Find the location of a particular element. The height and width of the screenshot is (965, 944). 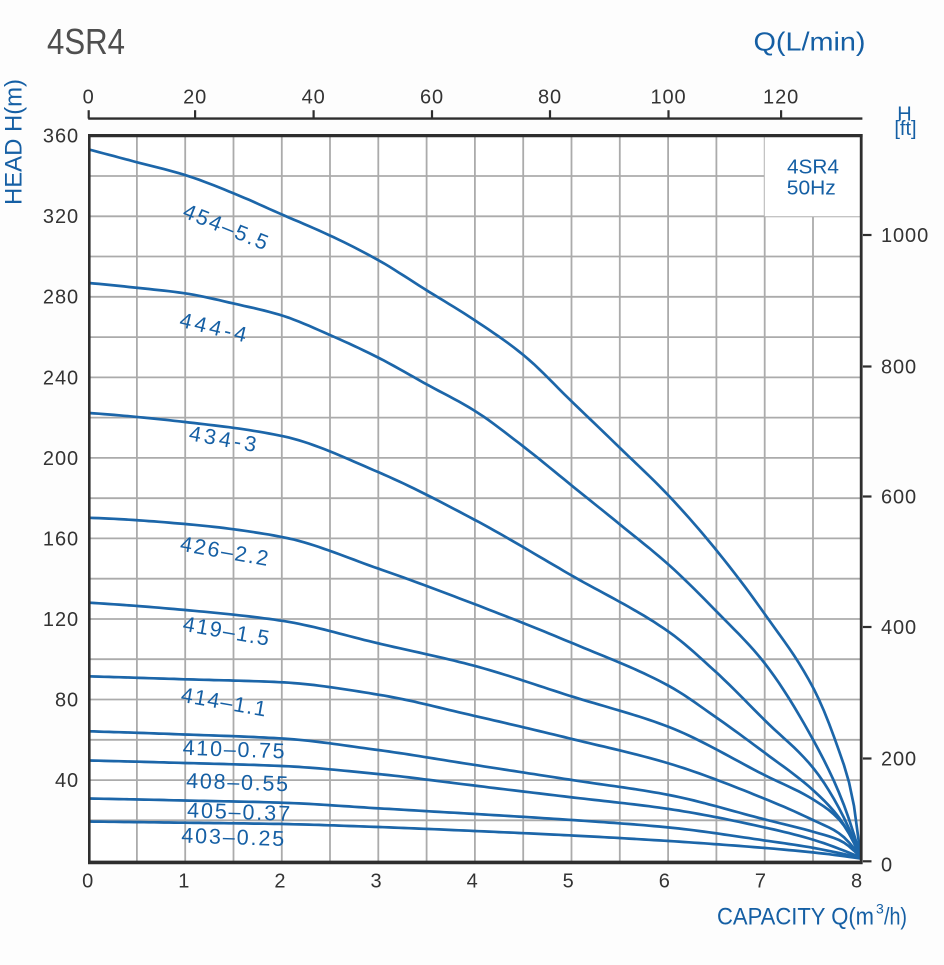

svg-text: Q(L/min) is located at coordinates (810, 41).